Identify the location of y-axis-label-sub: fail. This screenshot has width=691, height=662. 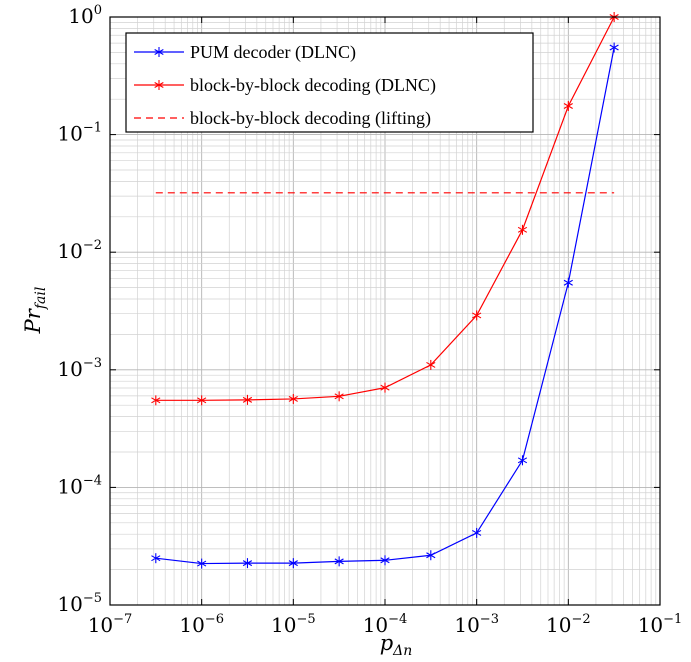
(41, 298).